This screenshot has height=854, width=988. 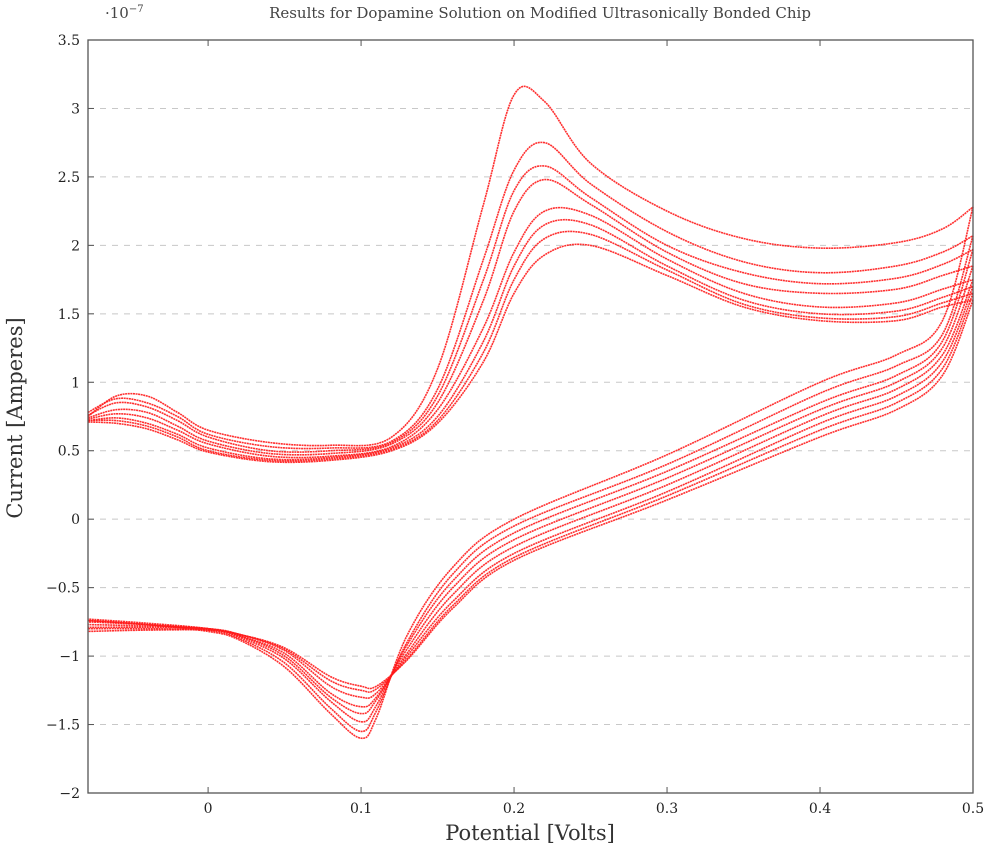 I want to click on y-tick-label: −0.5, so click(x=63, y=589).